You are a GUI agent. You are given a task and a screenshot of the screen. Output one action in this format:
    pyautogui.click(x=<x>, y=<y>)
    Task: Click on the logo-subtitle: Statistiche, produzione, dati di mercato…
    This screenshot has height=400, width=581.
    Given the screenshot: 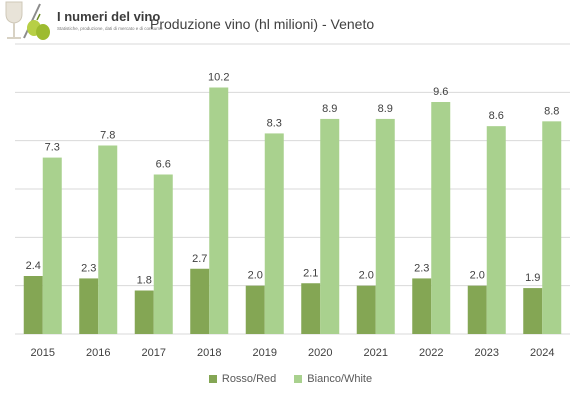 What is the action you would take?
    pyautogui.click(x=110, y=28)
    